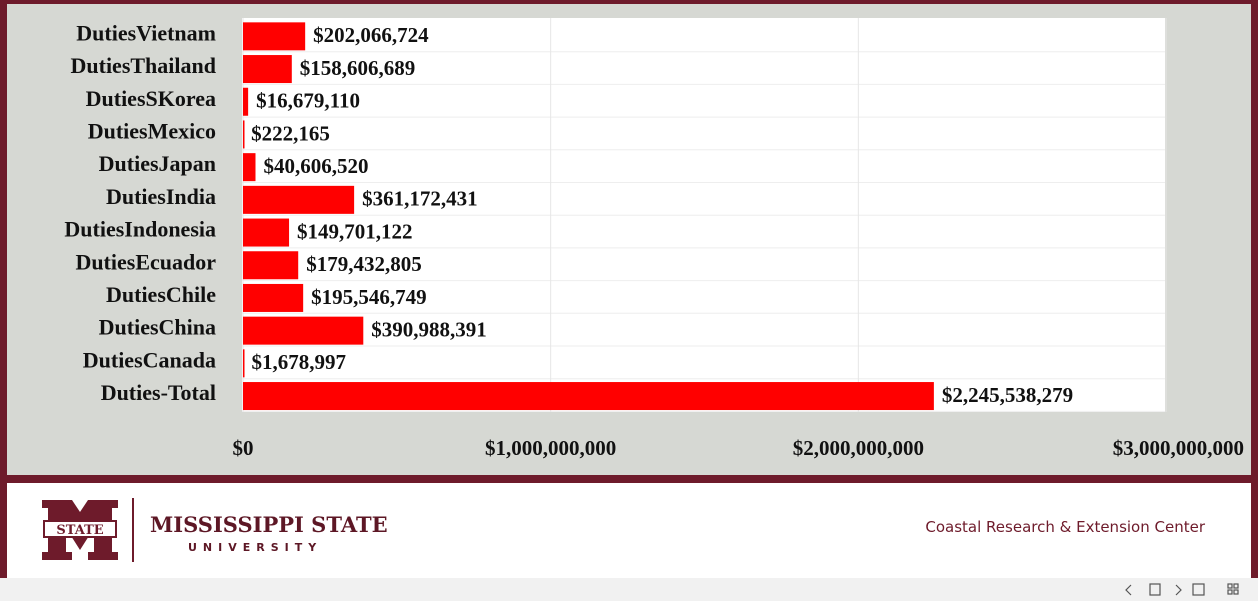  I want to click on value-label: $40,606,520, so click(315, 166).